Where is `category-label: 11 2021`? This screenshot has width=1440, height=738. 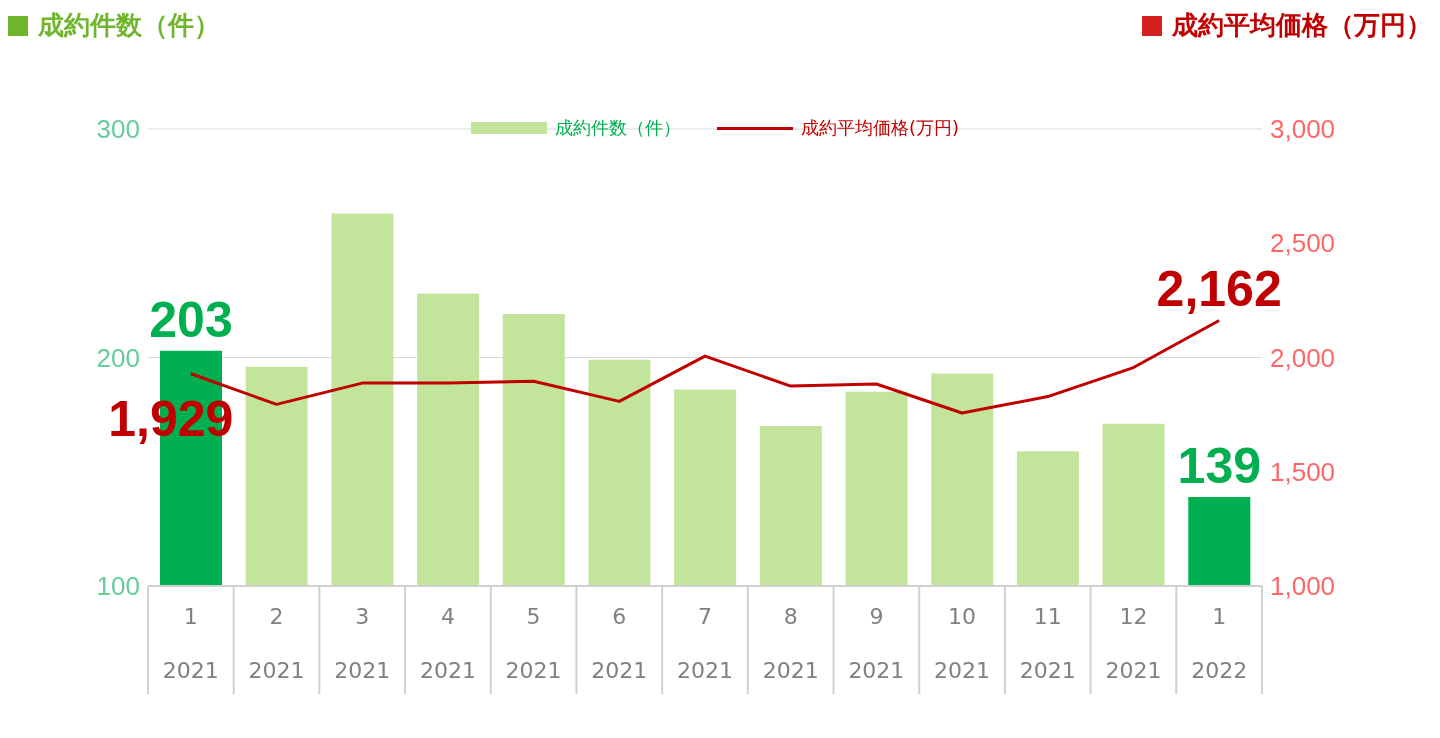
category-label: 11 2021 is located at coordinates (1047, 643).